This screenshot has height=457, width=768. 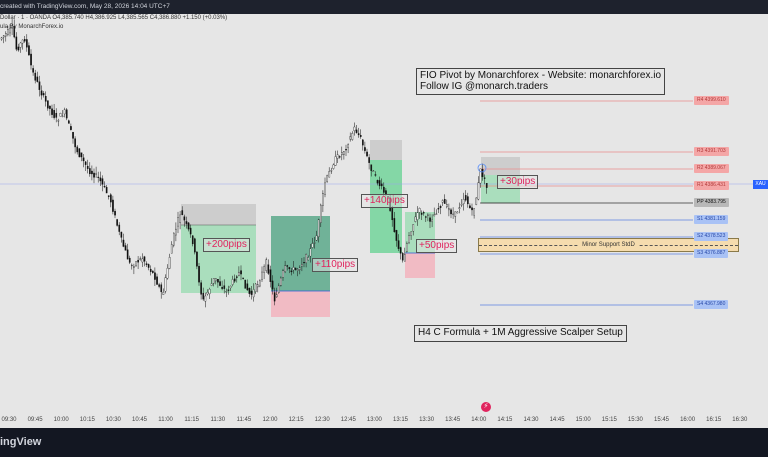 I want to click on indicator-legend: ula By MonarchForex.io, so click(x=32, y=27).